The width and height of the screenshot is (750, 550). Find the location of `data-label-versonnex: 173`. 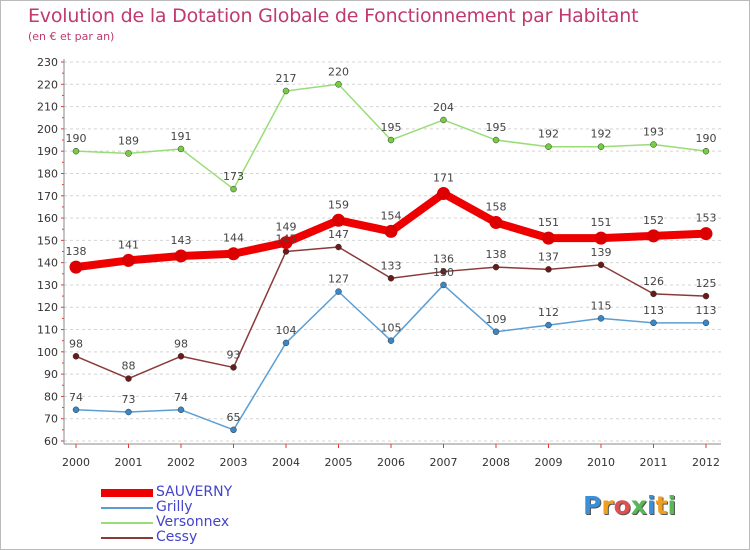

data-label-versonnex: 173 is located at coordinates (233, 176).